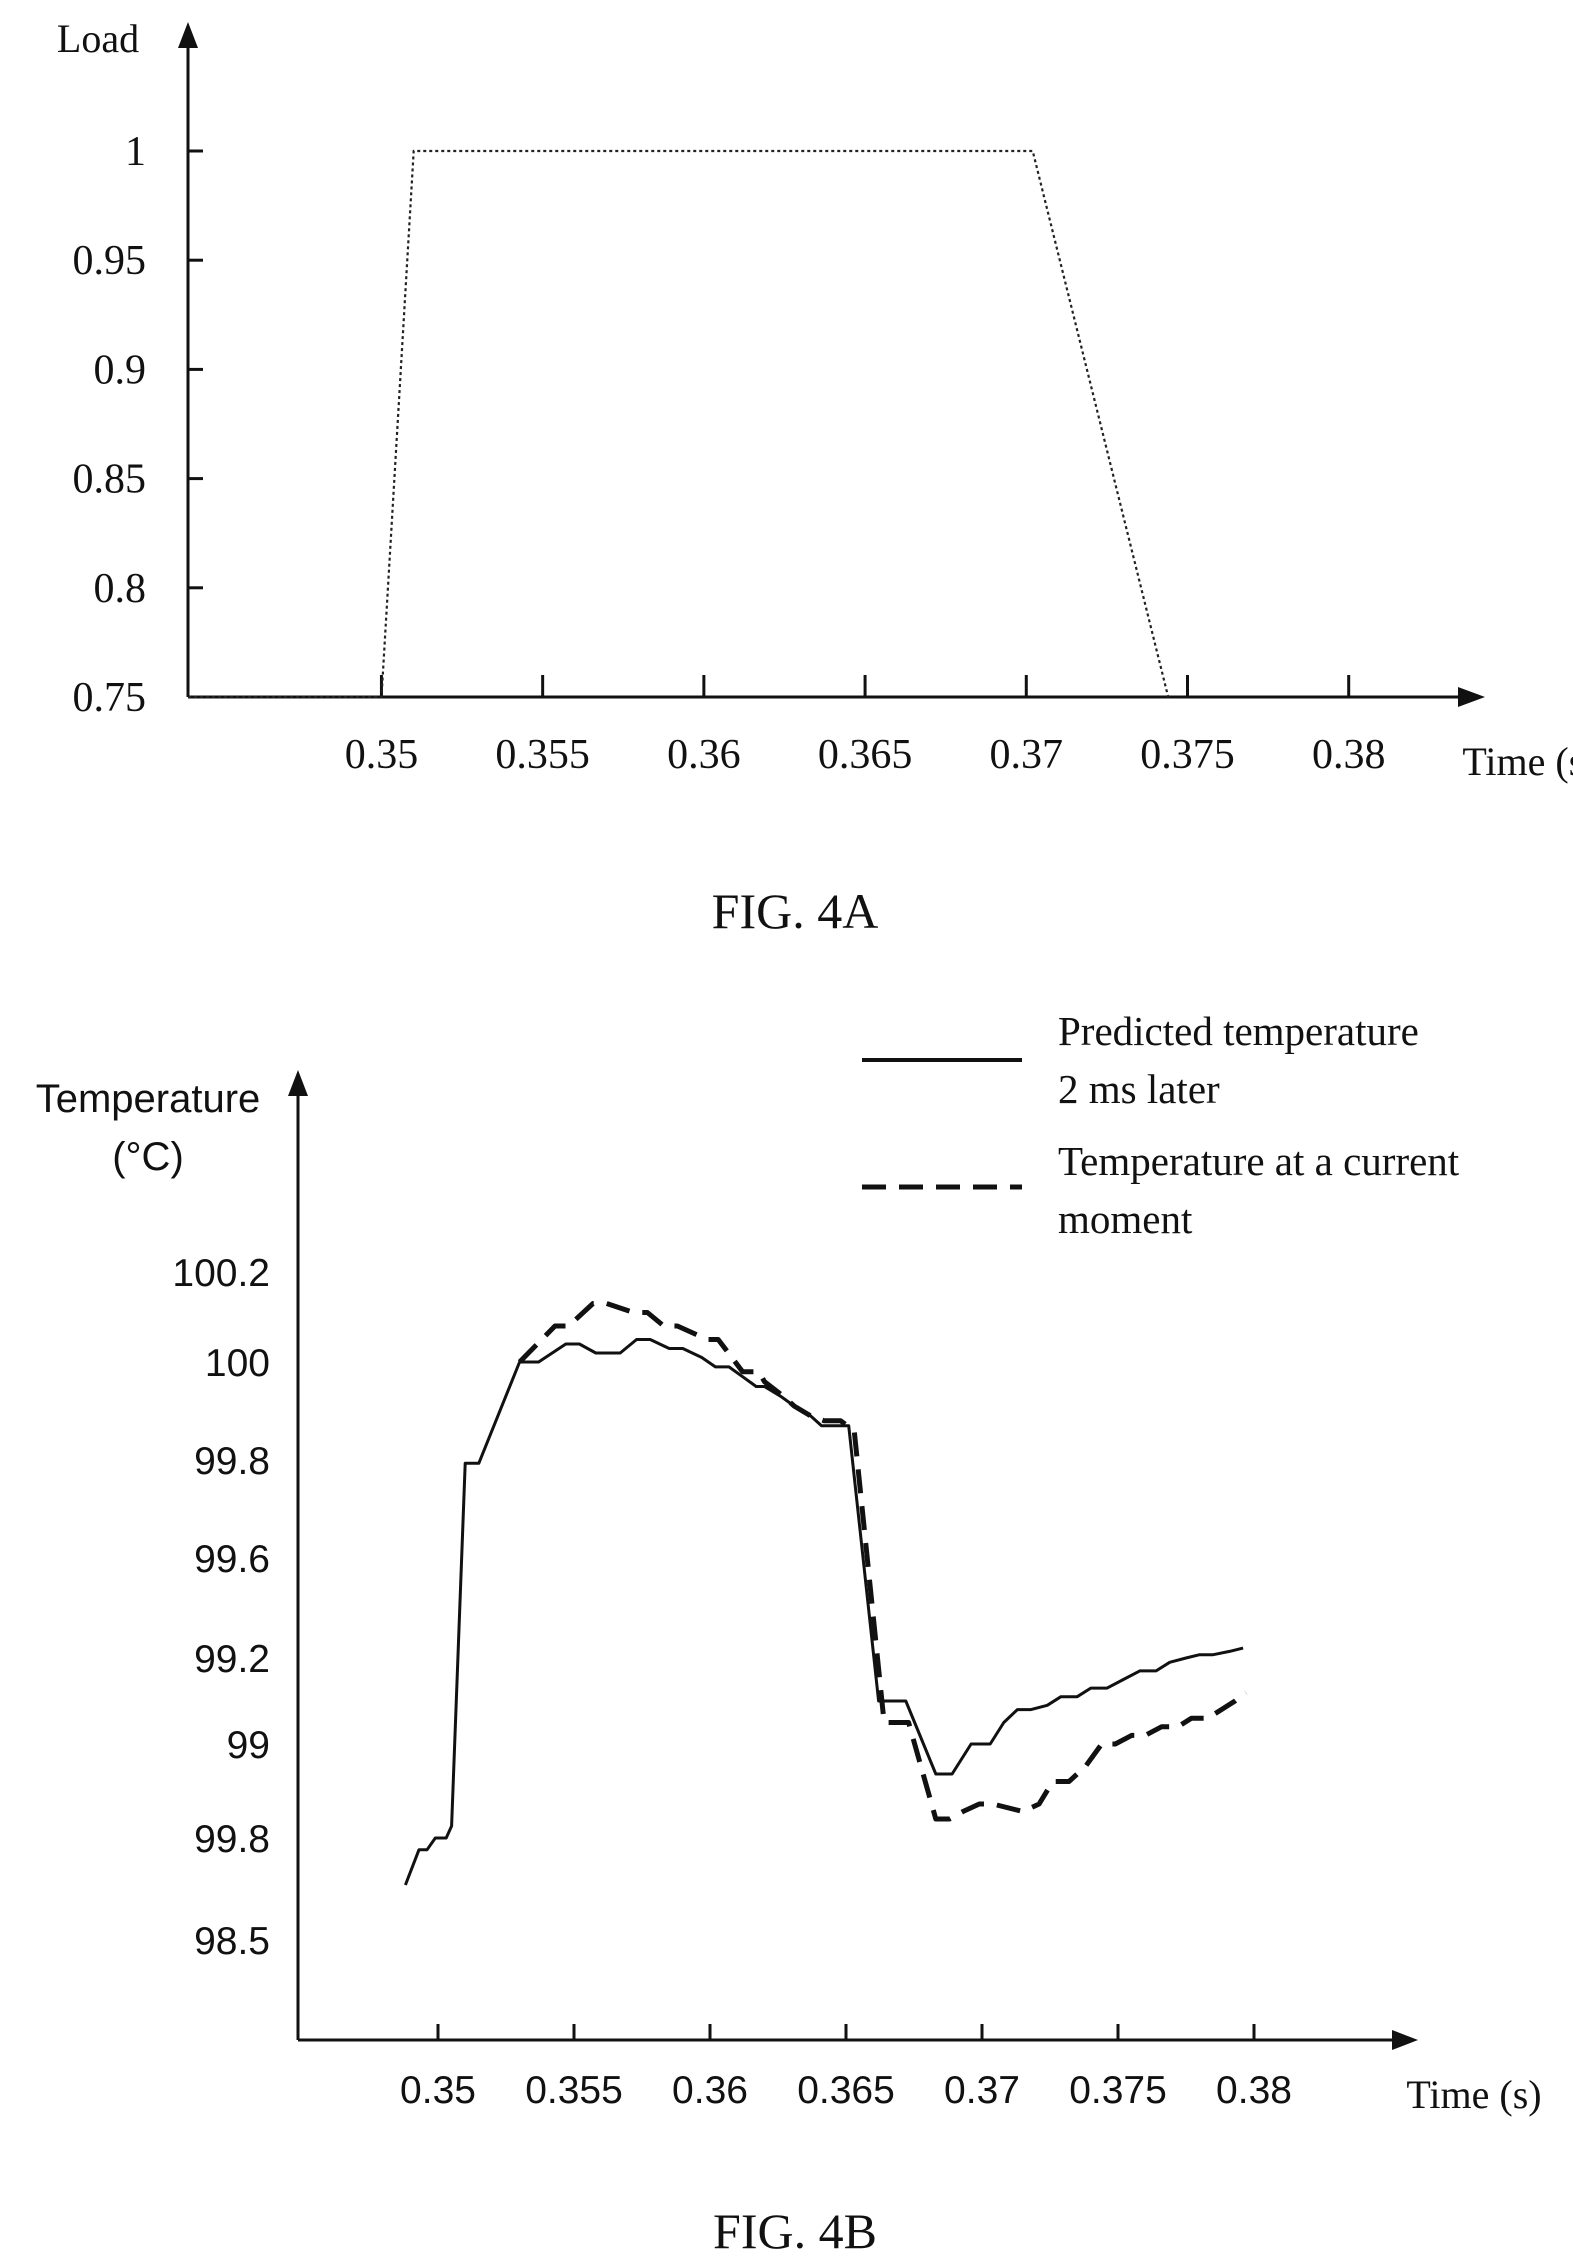 This screenshot has width=1573, height=2265. I want to click on load-chart-x-axis-arrow, so click(1471, 697).